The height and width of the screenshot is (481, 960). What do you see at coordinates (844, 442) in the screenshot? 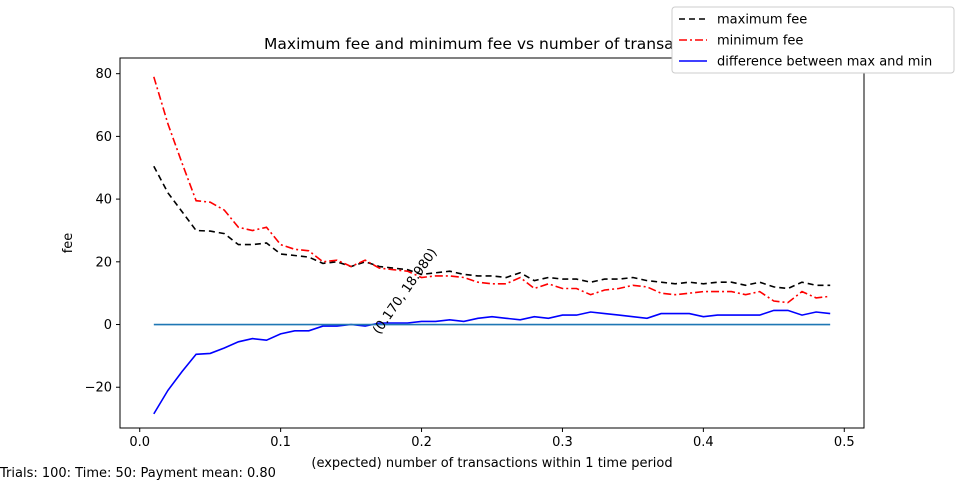
I see `x-tick-label: 0.5` at bounding box center [844, 442].